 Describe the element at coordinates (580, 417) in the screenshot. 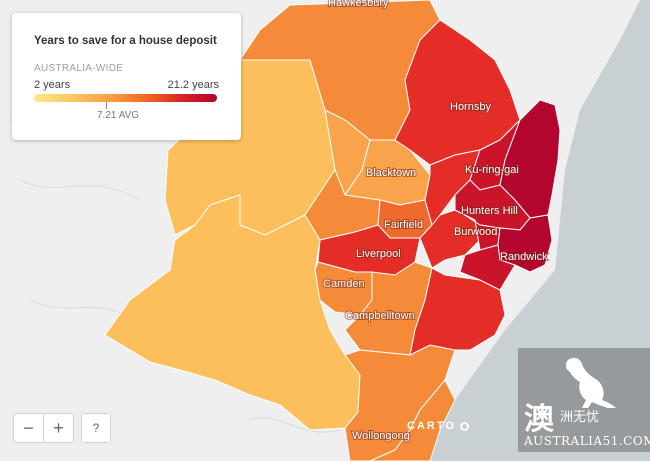

I see `watermark-cn-text: 洲无忧` at that location.